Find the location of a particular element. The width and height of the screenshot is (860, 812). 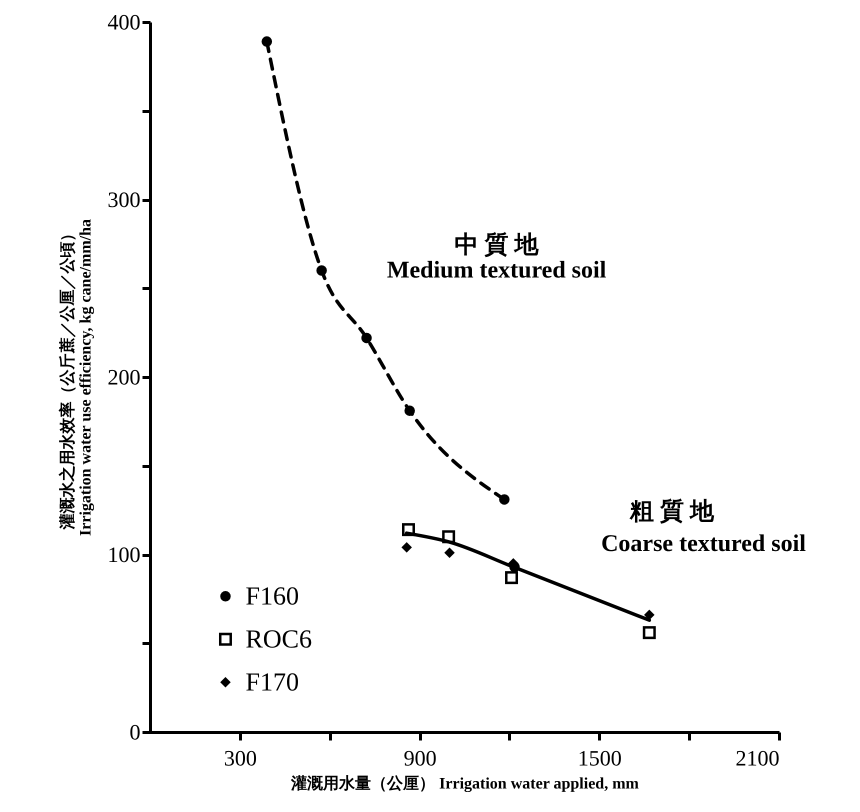

annotation: Medium textured soil is located at coordinates (496, 271).